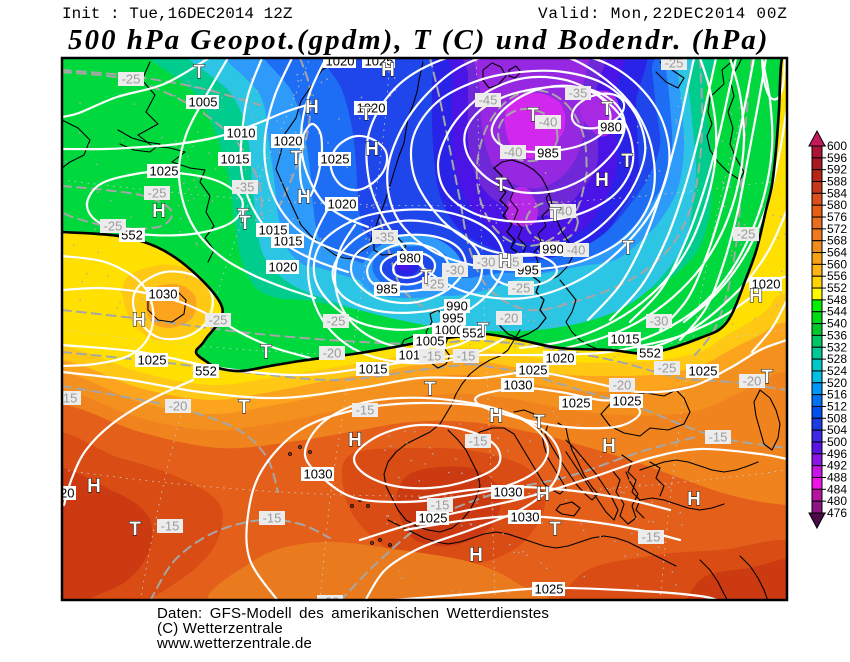  I want to click on svg-text: 524, so click(837, 371).